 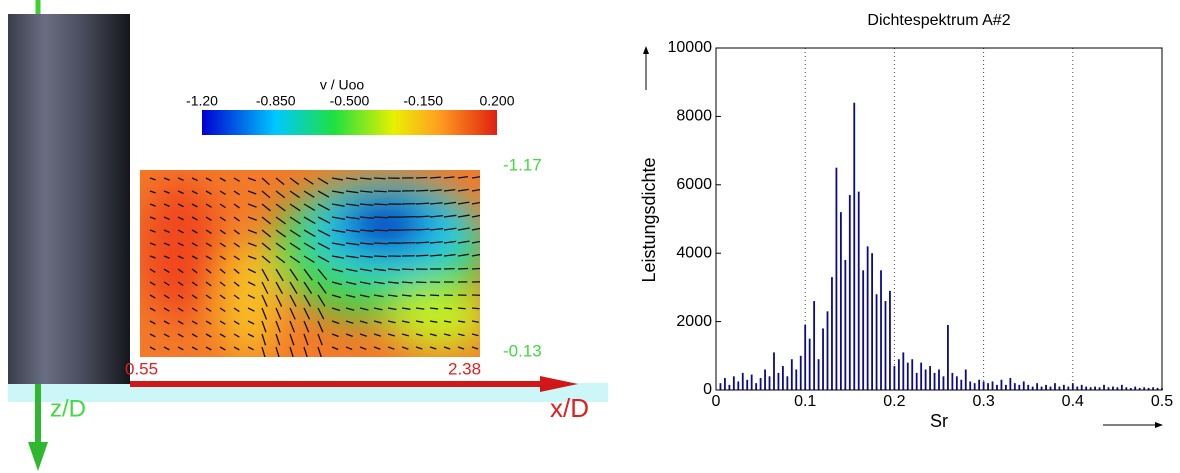 What do you see at coordinates (716, 401) in the screenshot?
I see `x-tick-label: 0` at bounding box center [716, 401].